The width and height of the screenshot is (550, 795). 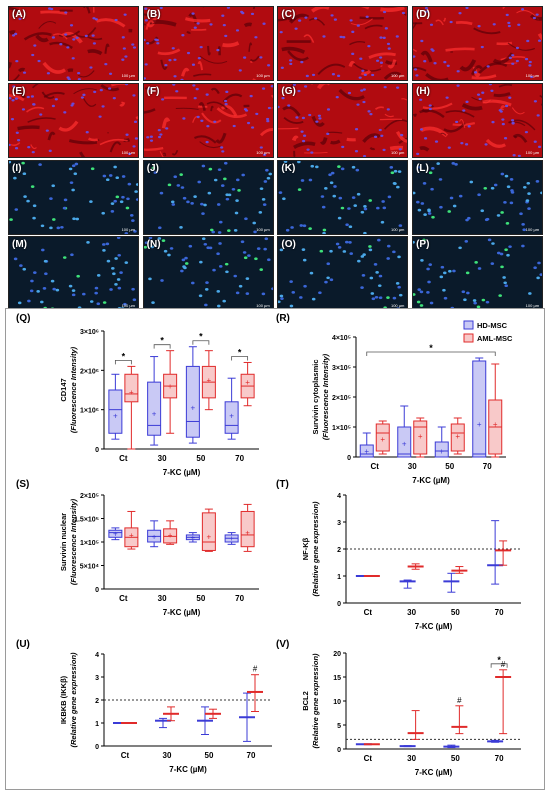 What do you see at coordinates (63, 699) in the screenshot?
I see `y-axis-label-line: IKBKB (IKKβ)` at bounding box center [63, 699].